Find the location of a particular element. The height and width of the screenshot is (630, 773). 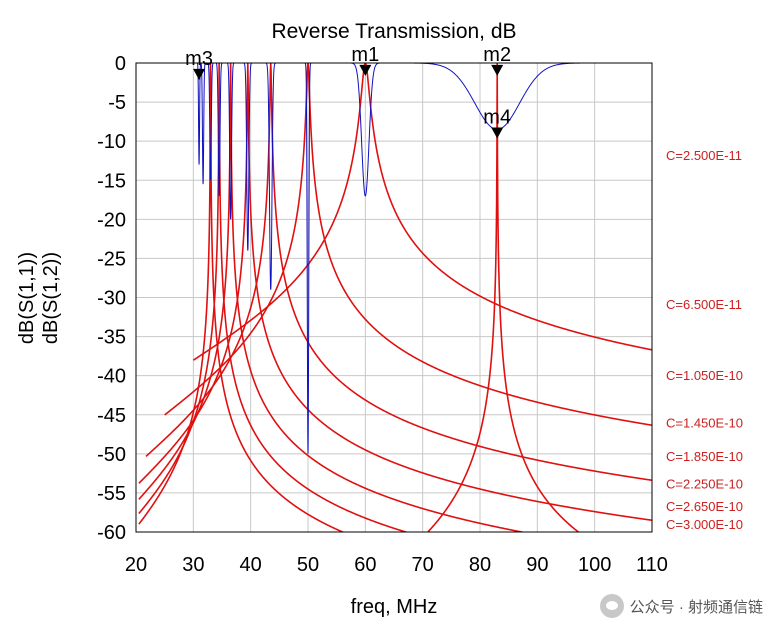

y-tick-label: -10 is located at coordinates (111, 142).